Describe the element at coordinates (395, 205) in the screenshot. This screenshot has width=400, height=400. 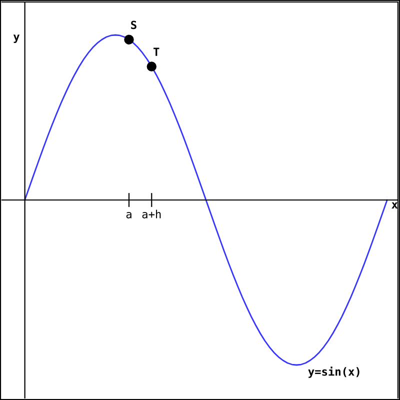
I see `x-axis-title: x` at that location.